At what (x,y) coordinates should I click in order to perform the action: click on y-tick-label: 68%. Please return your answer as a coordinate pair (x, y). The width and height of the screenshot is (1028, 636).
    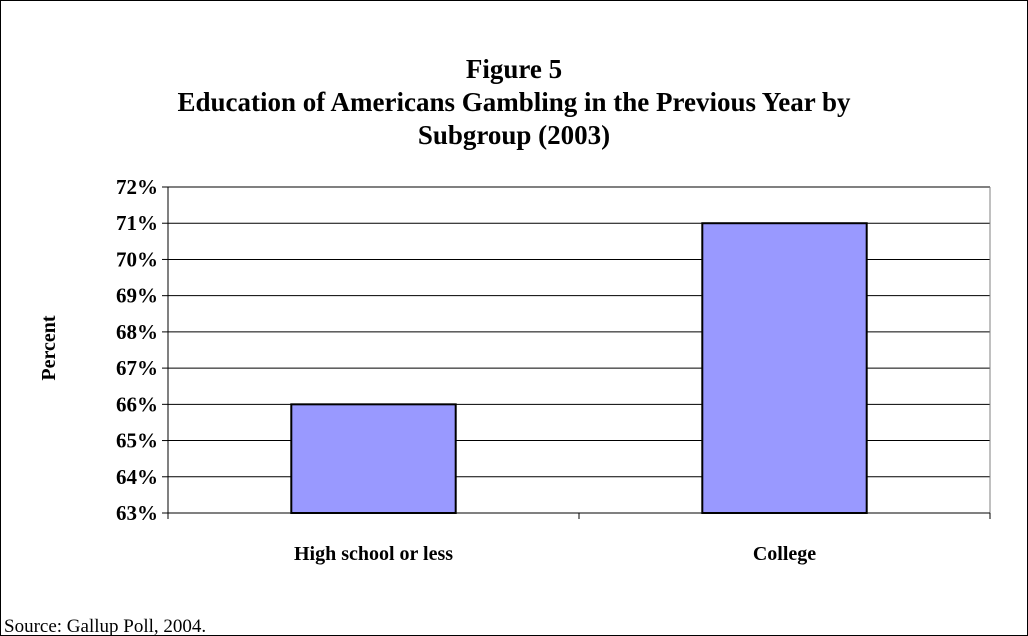
    Looking at the image, I should click on (137, 332).